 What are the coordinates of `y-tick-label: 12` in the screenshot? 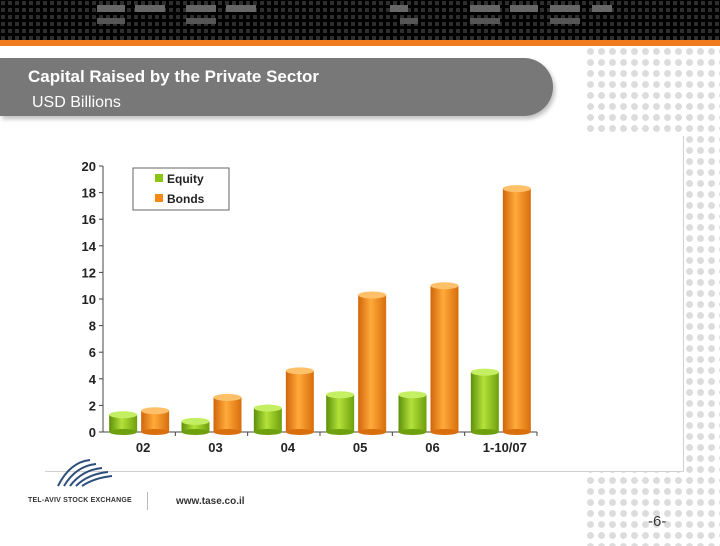 It's located at (89, 272).